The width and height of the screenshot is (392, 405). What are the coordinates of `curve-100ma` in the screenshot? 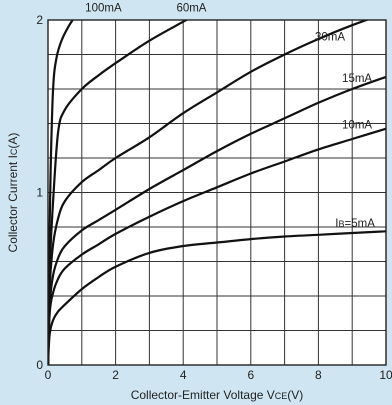 It's located at (61, 192).